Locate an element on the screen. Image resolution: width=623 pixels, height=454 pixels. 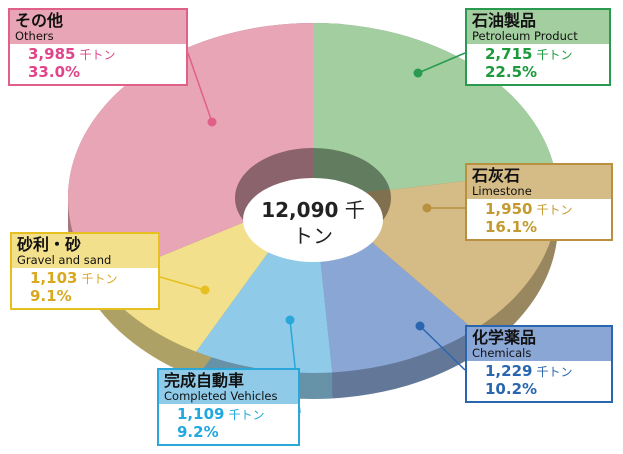
percent-label: 33.0% is located at coordinates (54, 72).